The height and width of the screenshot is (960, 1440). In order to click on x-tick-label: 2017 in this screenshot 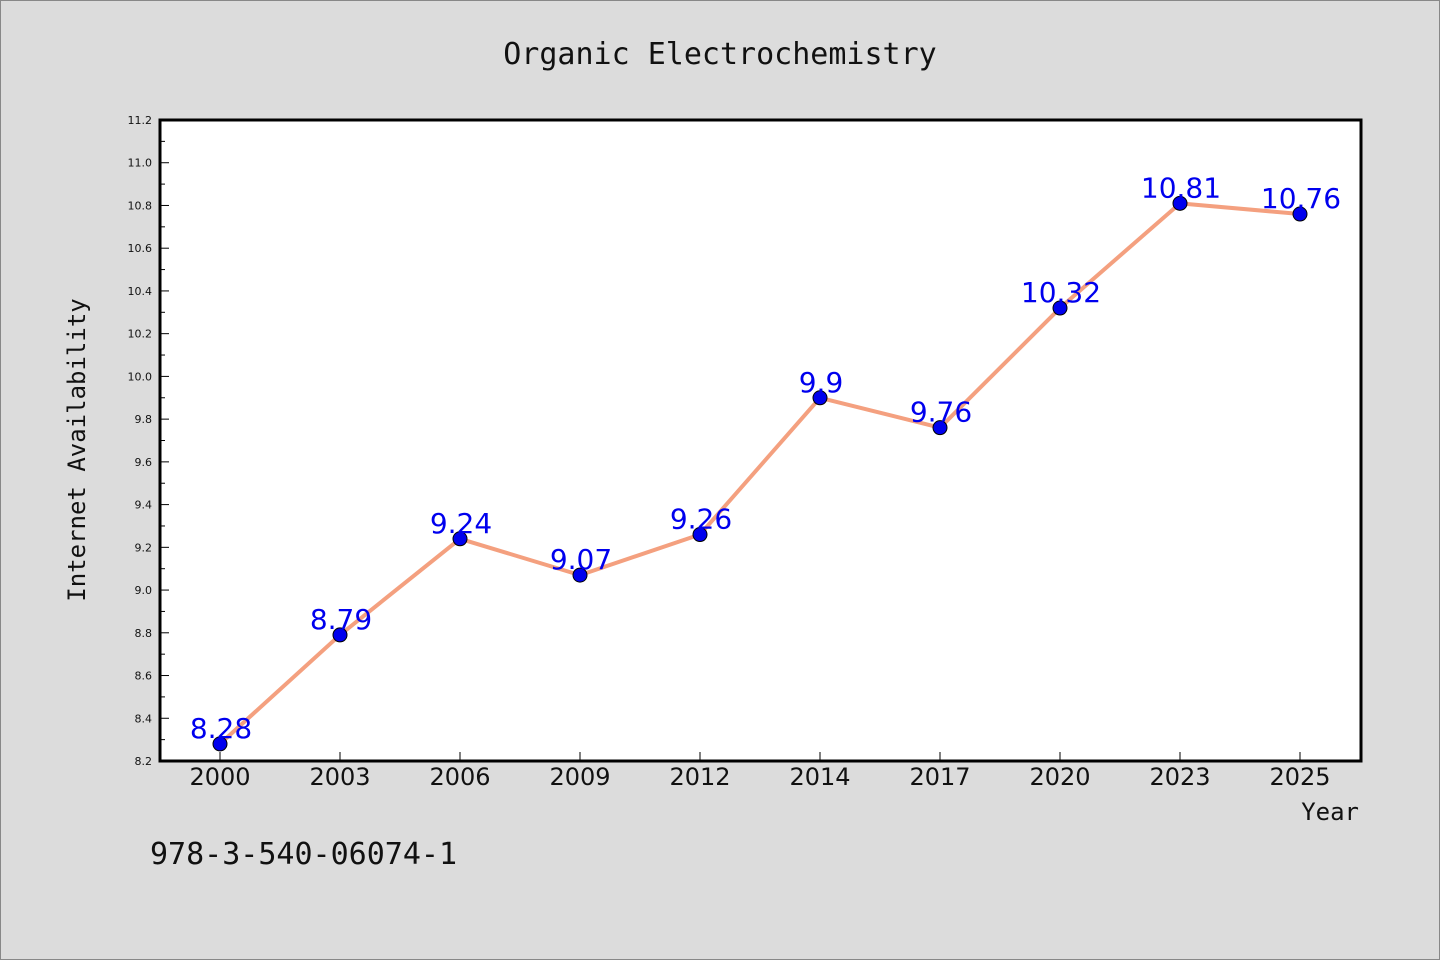, I will do `click(939, 777)`.